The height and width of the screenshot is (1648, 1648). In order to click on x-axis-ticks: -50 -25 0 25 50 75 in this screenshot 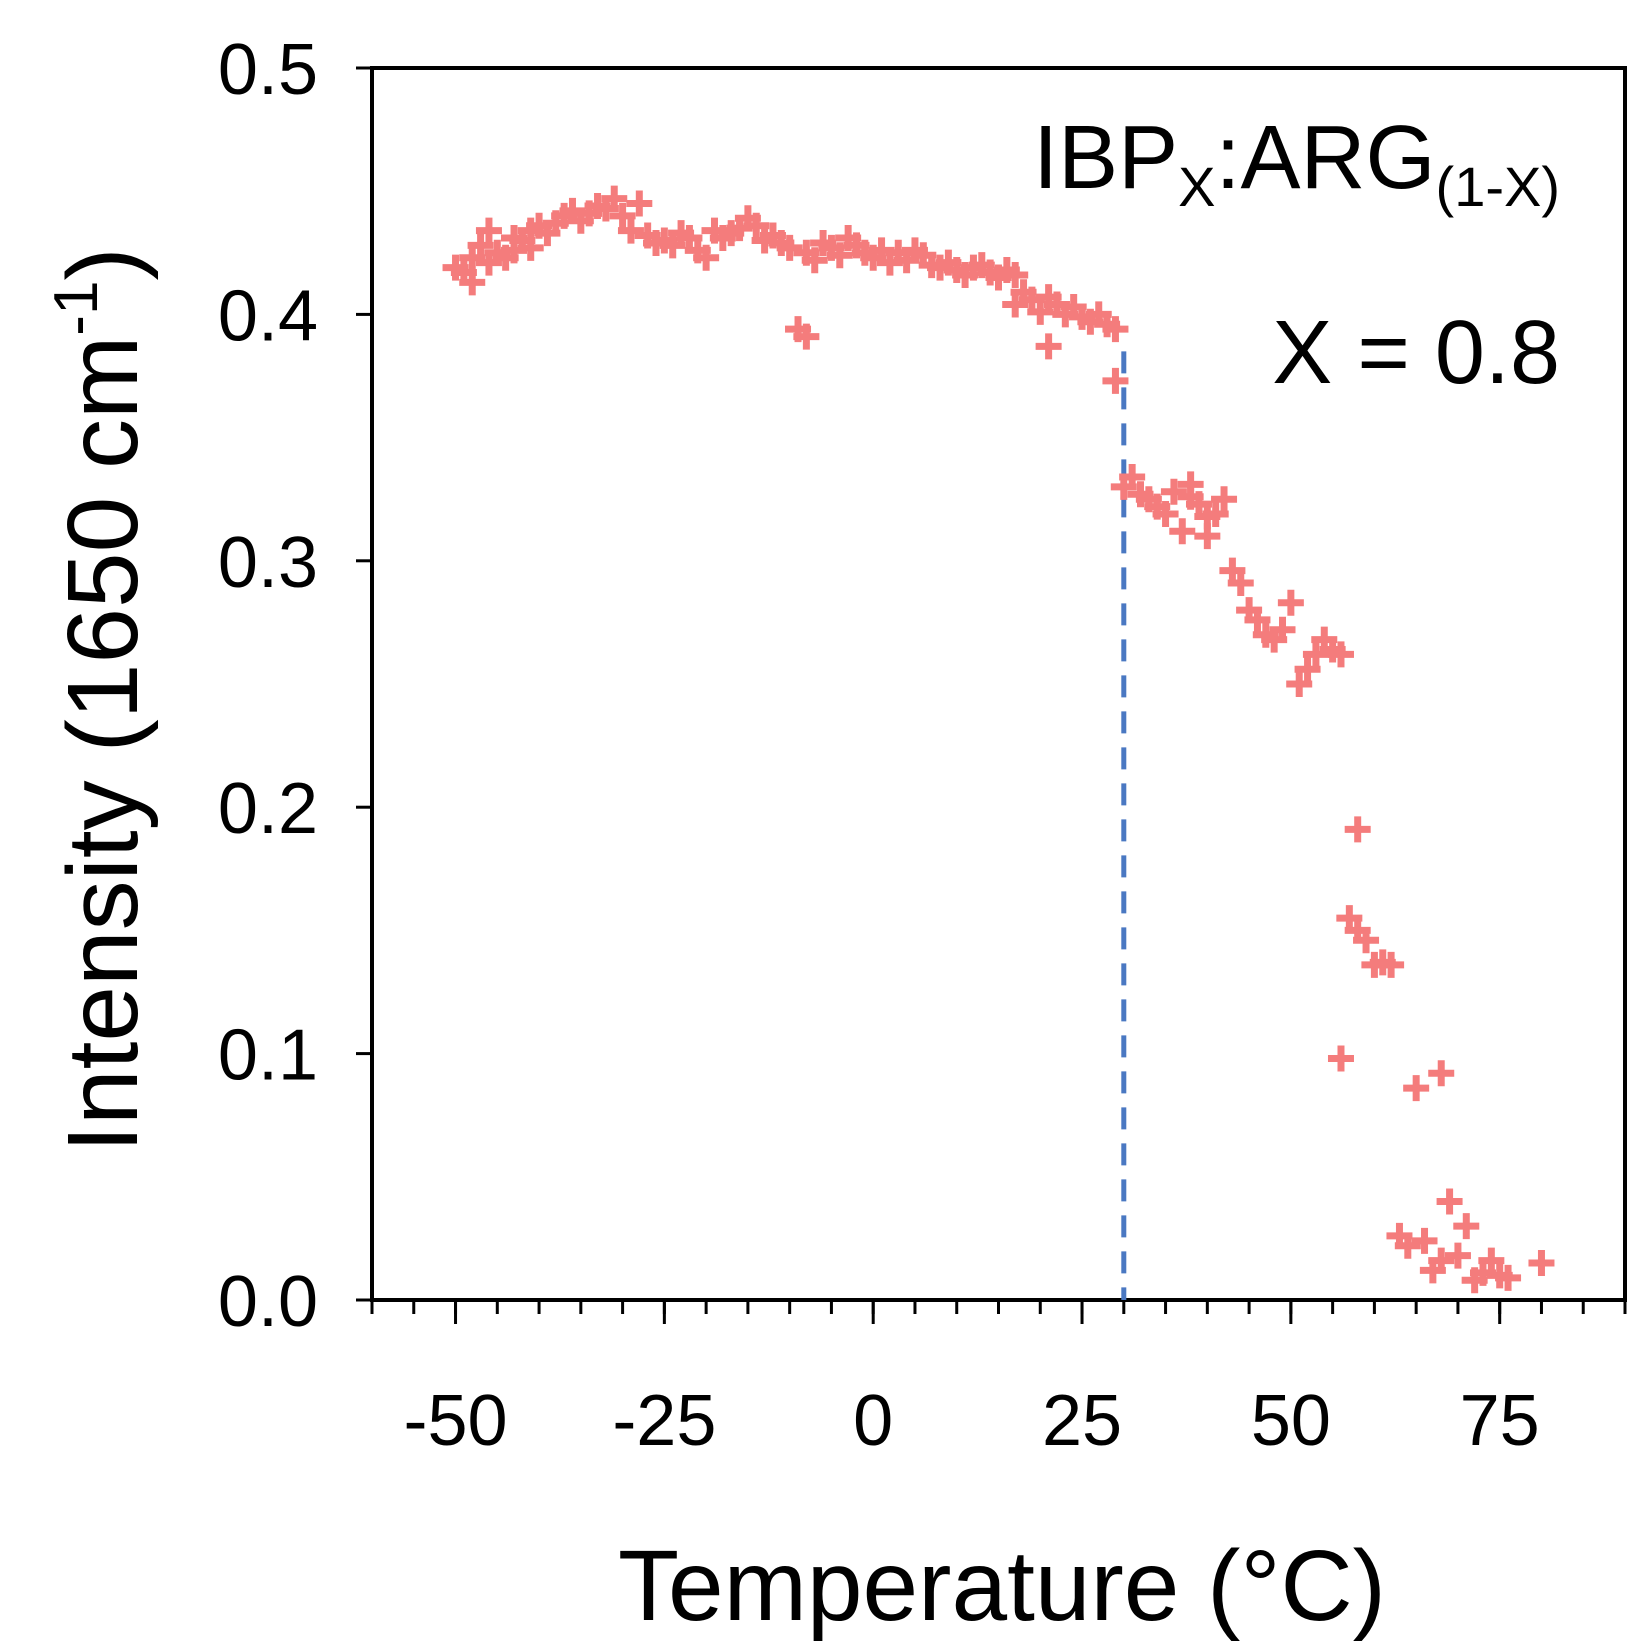, I will do `click(972, 1380)`.